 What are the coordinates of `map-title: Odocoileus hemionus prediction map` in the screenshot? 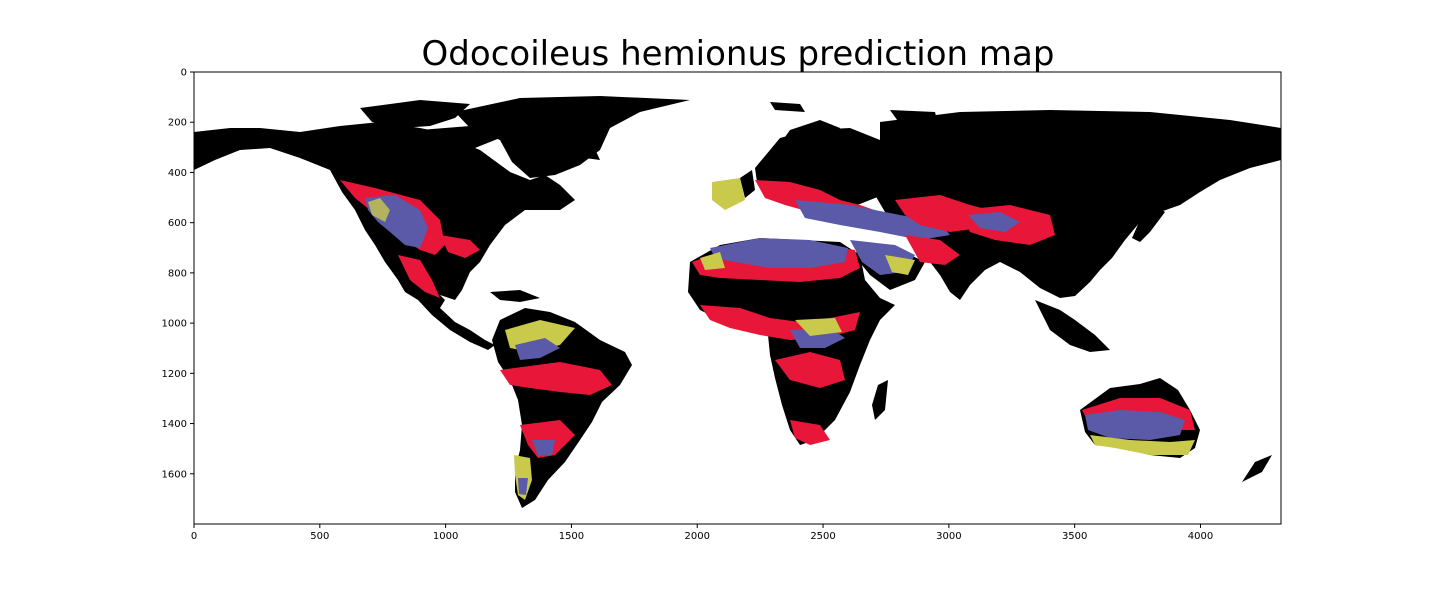 It's located at (738, 54).